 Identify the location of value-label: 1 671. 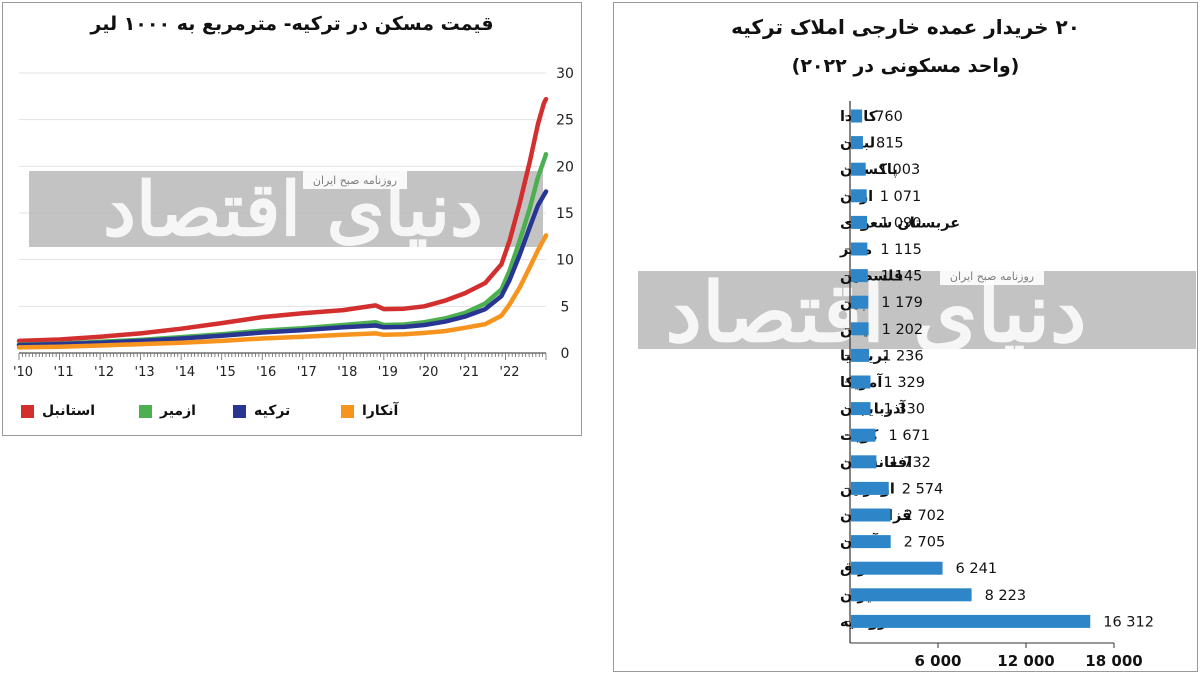
(910, 436).